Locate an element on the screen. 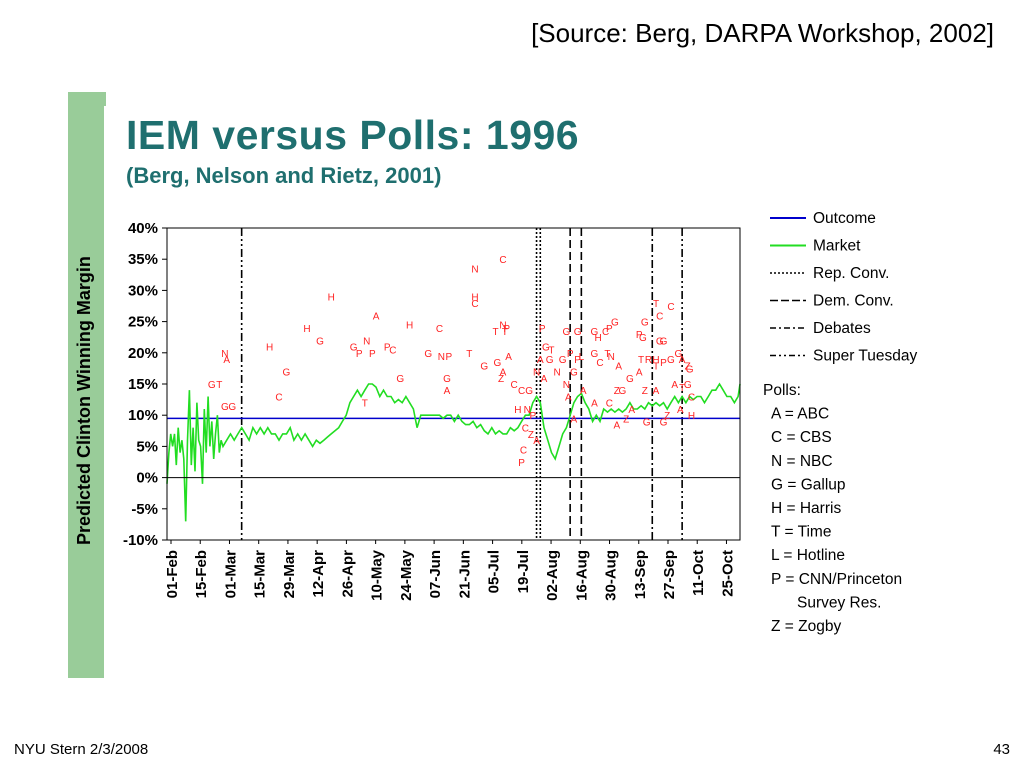  x-tick-label: 19-Jul is located at coordinates (523, 571).